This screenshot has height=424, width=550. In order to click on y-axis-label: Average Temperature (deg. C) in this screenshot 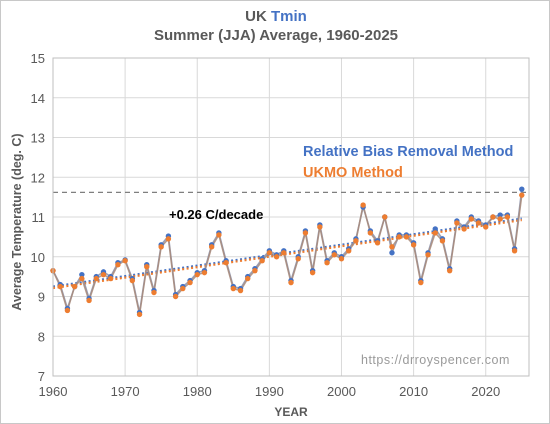, I will do `click(17, 221)`.